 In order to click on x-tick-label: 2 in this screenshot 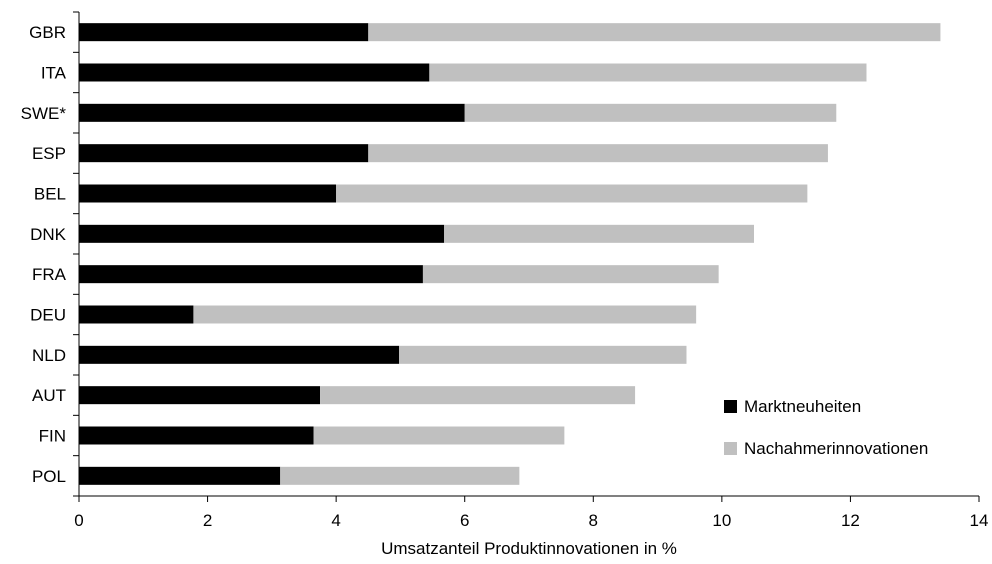, I will do `click(207, 520)`.